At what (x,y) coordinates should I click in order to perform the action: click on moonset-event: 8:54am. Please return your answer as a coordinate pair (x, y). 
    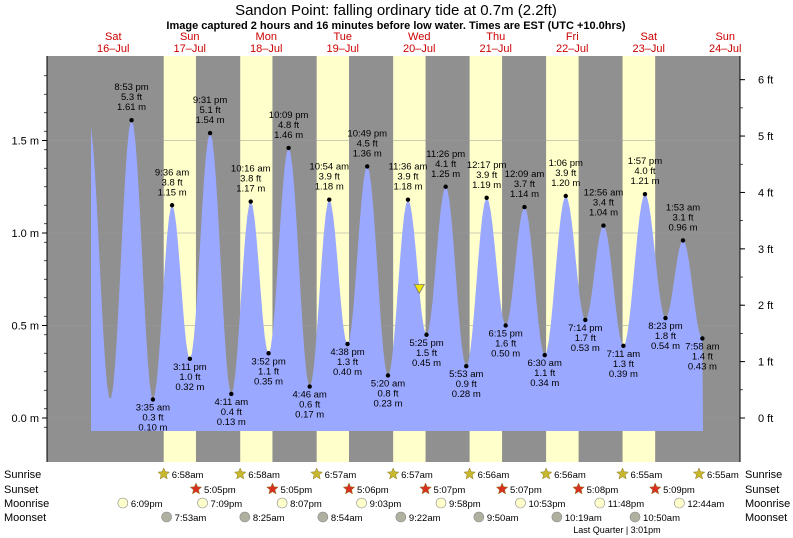
    Looking at the image, I should click on (340, 517).